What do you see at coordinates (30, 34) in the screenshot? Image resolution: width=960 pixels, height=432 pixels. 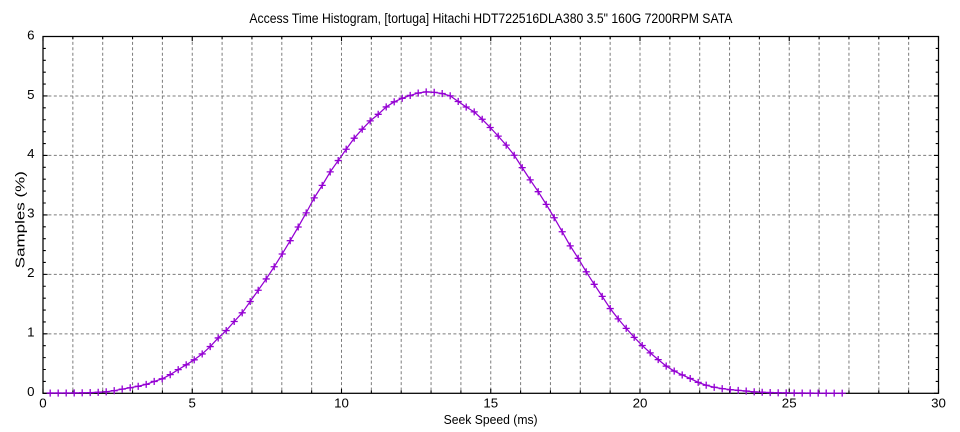 I see `svg-text: 6` at bounding box center [30, 34].